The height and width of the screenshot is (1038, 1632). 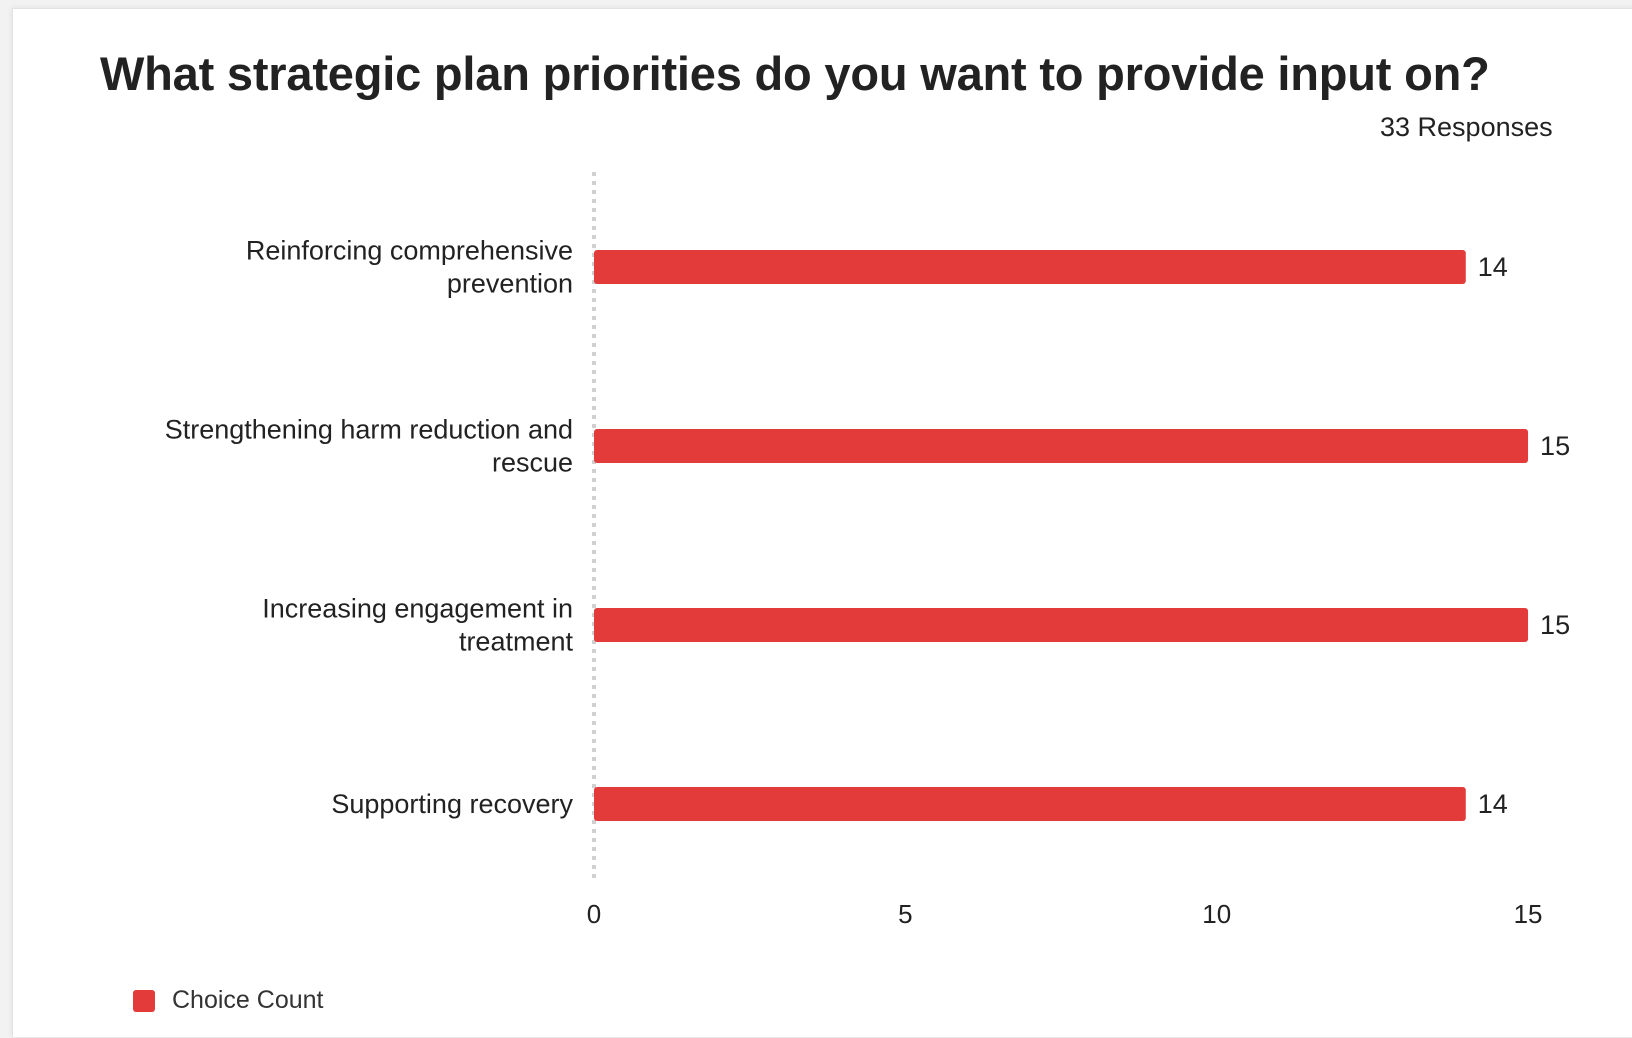 What do you see at coordinates (452, 804) in the screenshot?
I see `category-label: Supporting recovery` at bounding box center [452, 804].